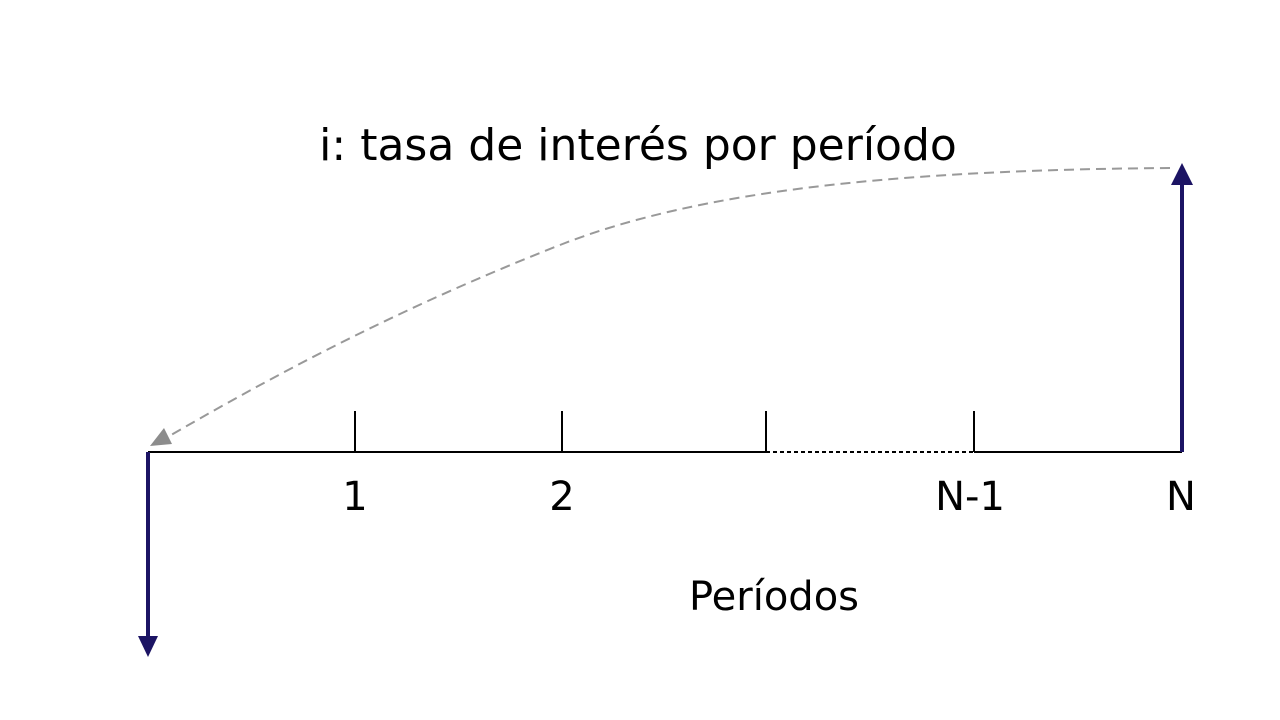 The image size is (1280, 720). What do you see at coordinates (1181, 497) in the screenshot?
I see `tick-label-n: N` at bounding box center [1181, 497].